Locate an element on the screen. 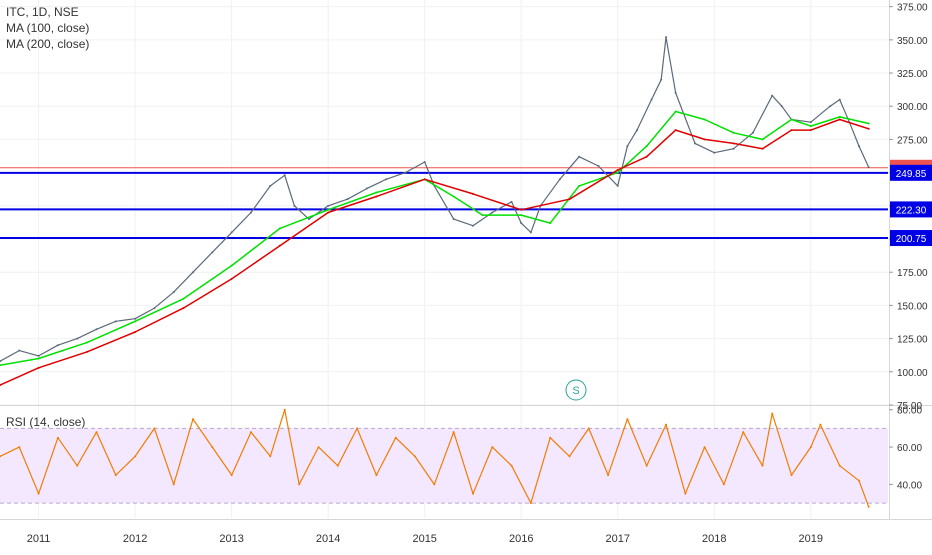 The image size is (932, 555). time-tick-label: 2015 is located at coordinates (424, 539).